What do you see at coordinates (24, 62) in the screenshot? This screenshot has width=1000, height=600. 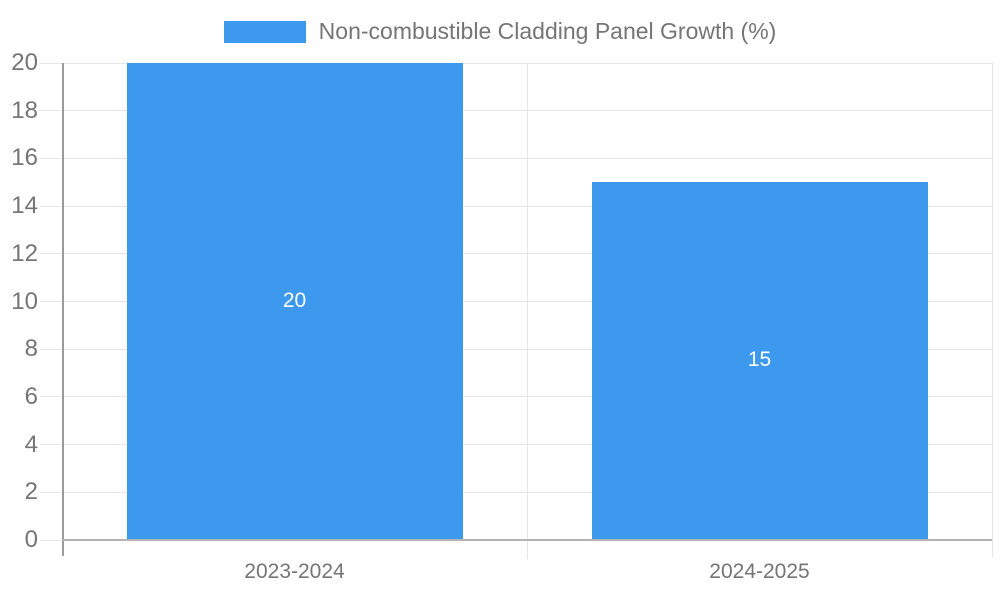 I see `y-tick-label: 20` at bounding box center [24, 62].